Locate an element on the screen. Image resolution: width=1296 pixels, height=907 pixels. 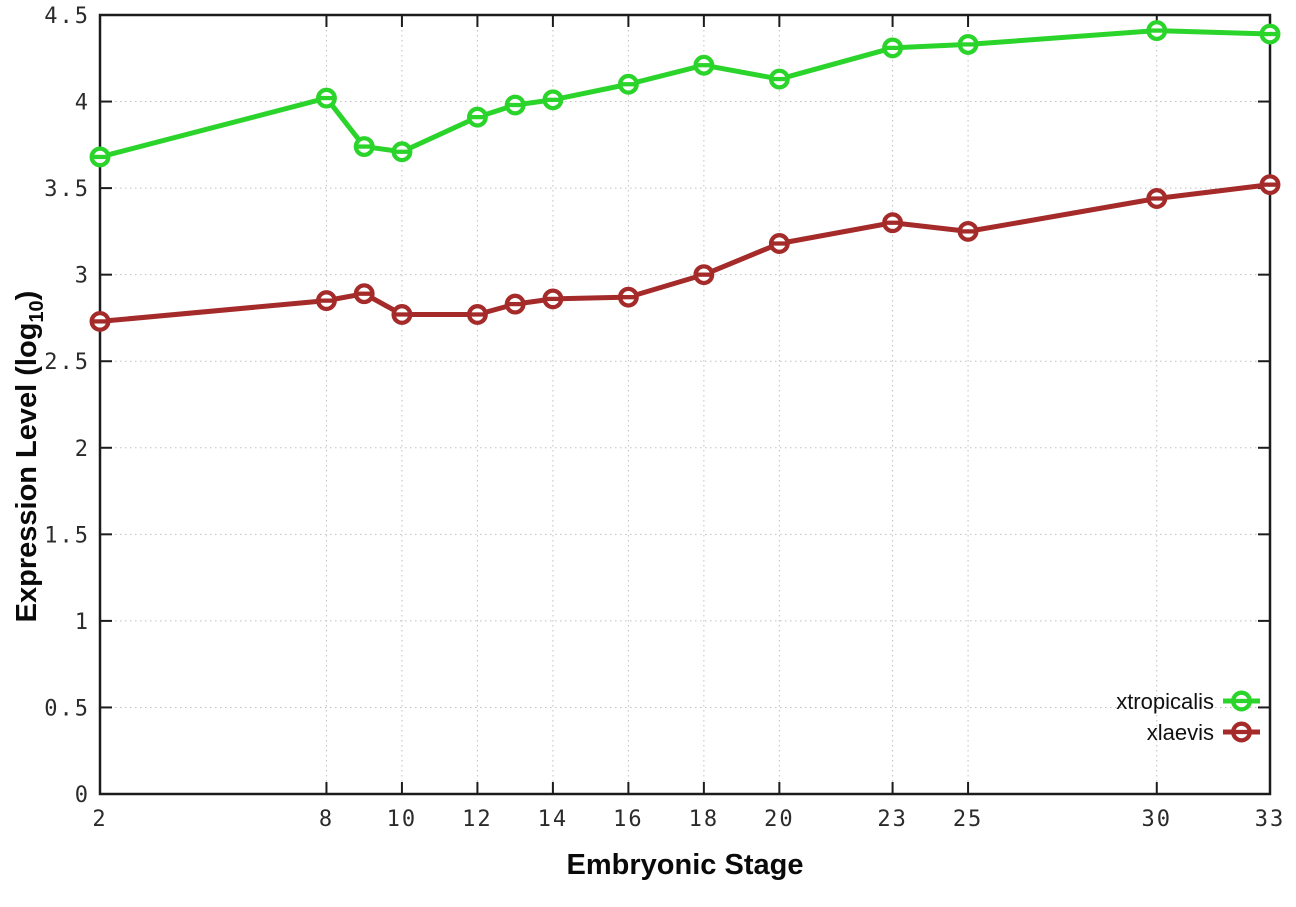
x-tick-label: 12 is located at coordinates (477, 819).